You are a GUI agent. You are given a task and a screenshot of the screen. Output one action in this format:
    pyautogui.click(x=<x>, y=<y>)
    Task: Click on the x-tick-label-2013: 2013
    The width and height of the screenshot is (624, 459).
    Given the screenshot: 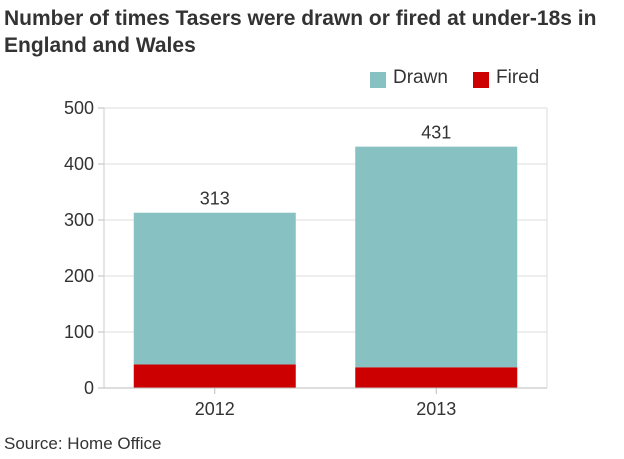 What is the action you would take?
    pyautogui.click(x=436, y=409)
    